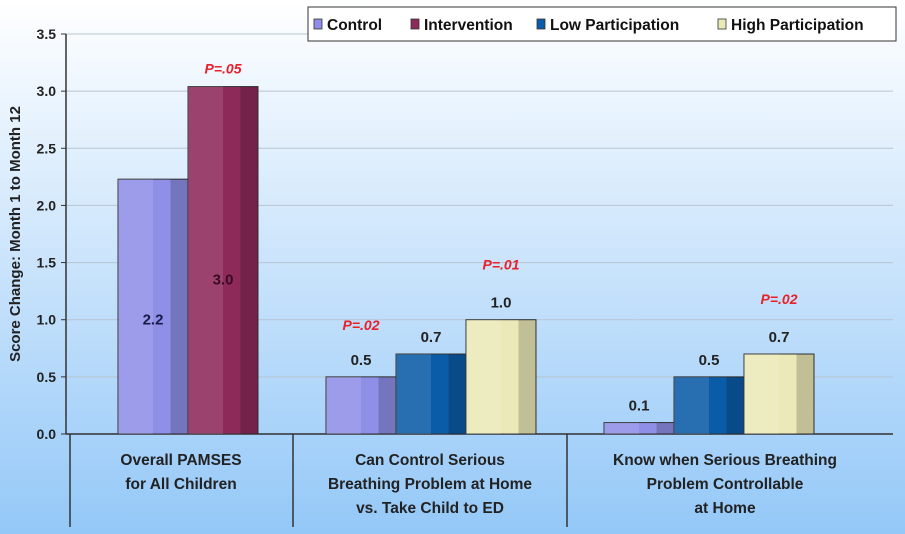 This screenshot has width=905, height=534. Describe the element at coordinates (223, 280) in the screenshot. I see `data-label: 3.0` at that location.